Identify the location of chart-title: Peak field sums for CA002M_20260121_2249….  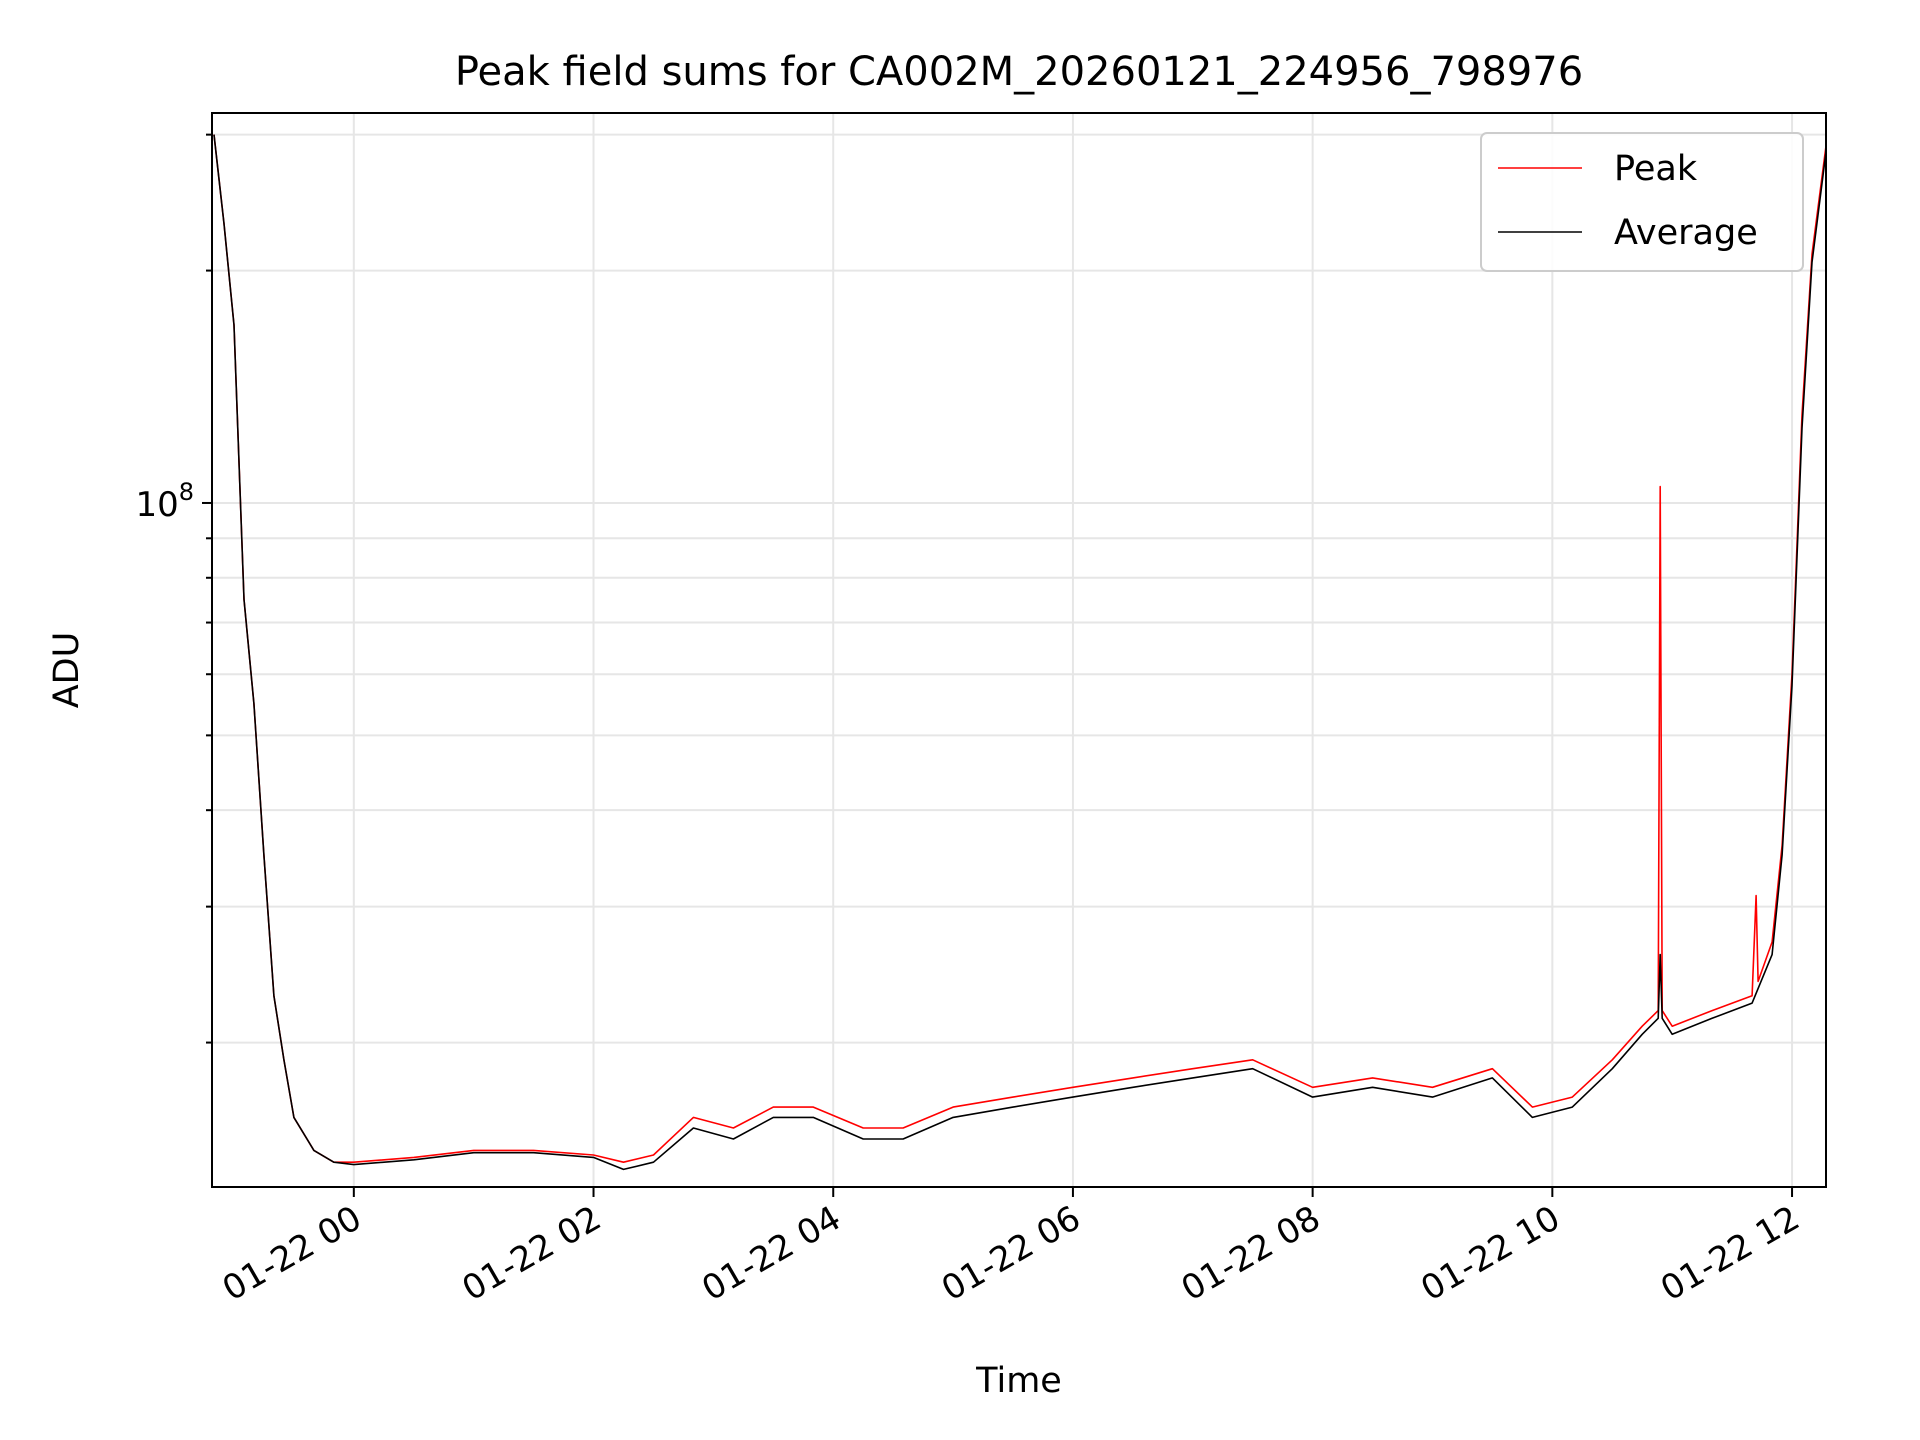
(1019, 72).